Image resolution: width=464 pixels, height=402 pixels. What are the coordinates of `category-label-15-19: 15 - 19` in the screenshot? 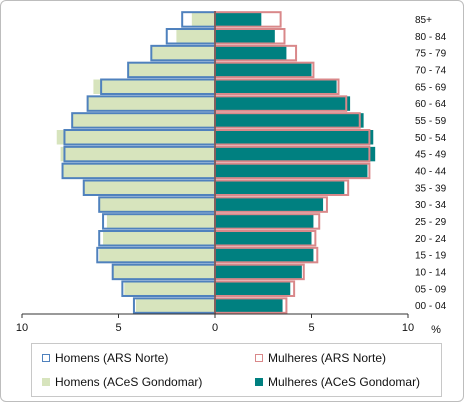 It's located at (431, 256).